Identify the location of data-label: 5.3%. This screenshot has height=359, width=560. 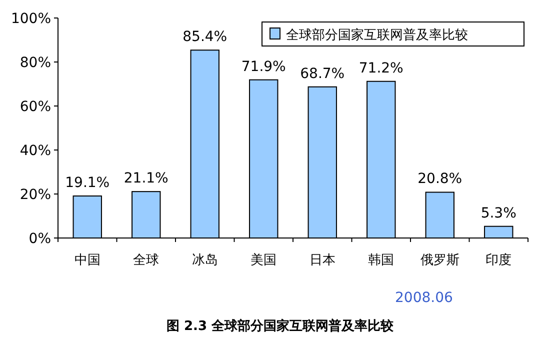
(498, 213).